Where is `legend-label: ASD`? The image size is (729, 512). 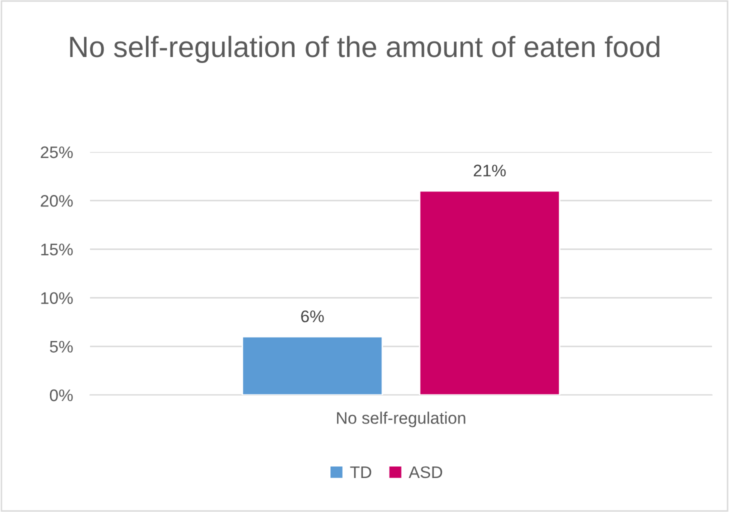 legend-label: ASD is located at coordinates (425, 472).